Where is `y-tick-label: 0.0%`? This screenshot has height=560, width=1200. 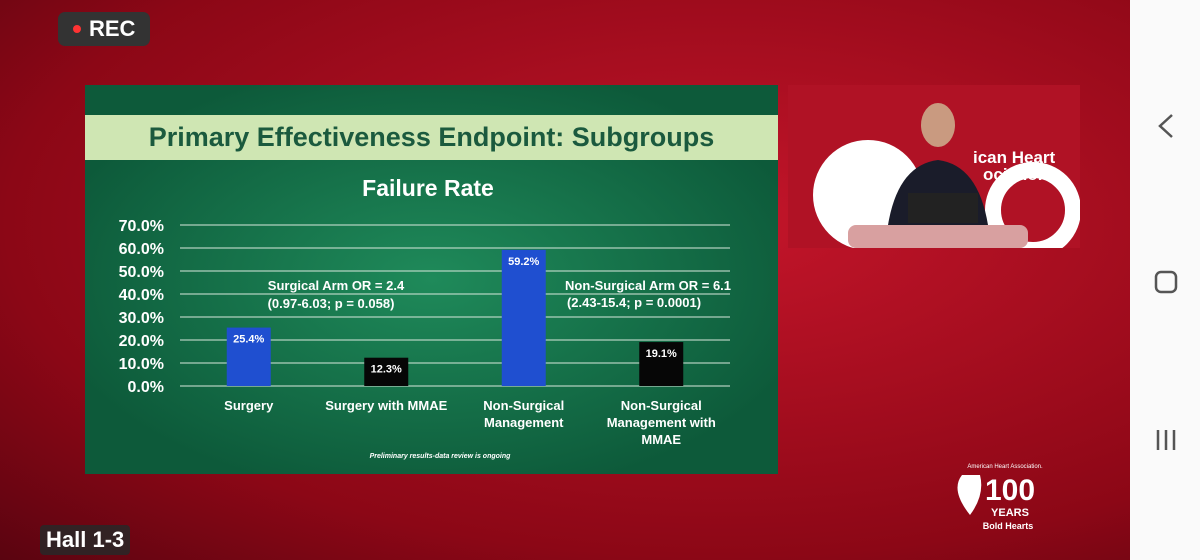 y-tick-label: 0.0% is located at coordinates (146, 387).